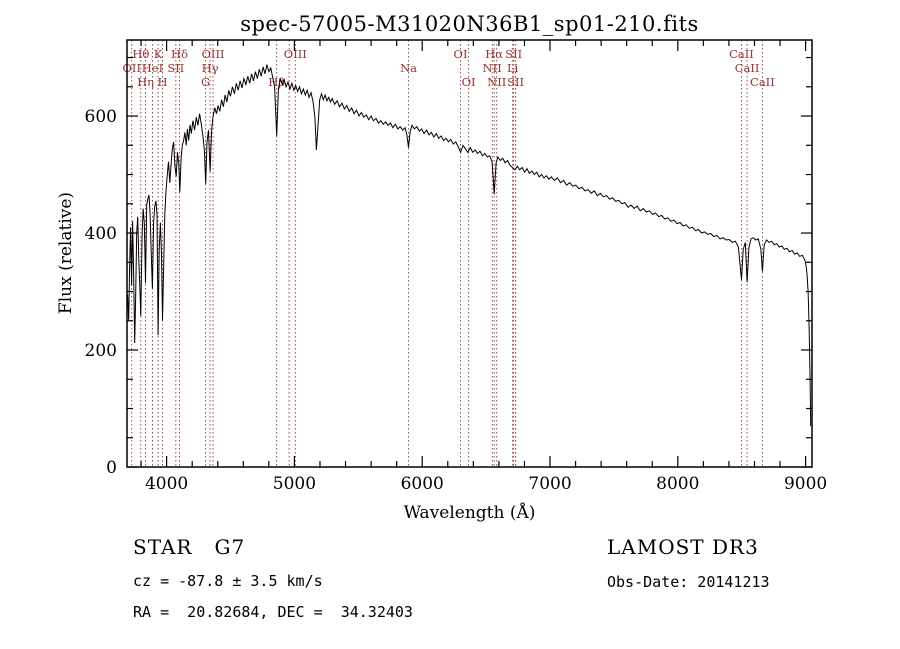 Image resolution: width=900 pixels, height=649 pixels. I want to click on spectral-line-label: K, so click(158, 54).